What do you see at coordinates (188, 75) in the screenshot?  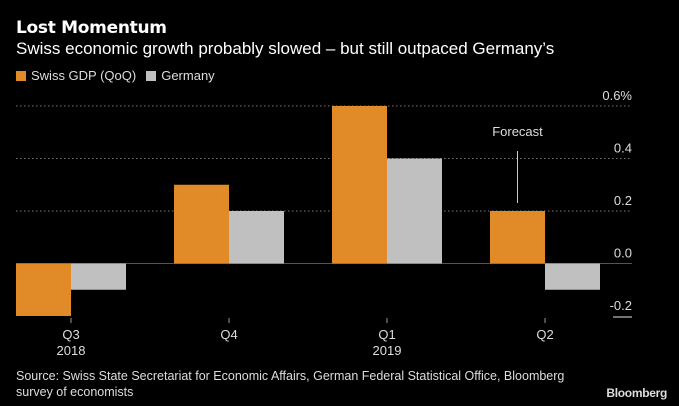 I see `legend-label-germany: Germany` at bounding box center [188, 75].